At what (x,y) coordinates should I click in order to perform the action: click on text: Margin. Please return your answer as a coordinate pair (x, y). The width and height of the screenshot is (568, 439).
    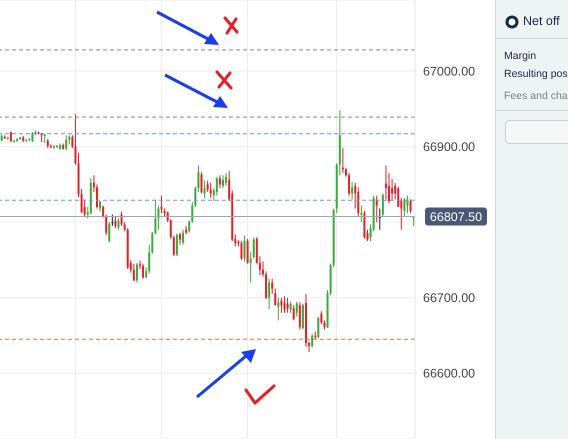
    Looking at the image, I should click on (520, 56).